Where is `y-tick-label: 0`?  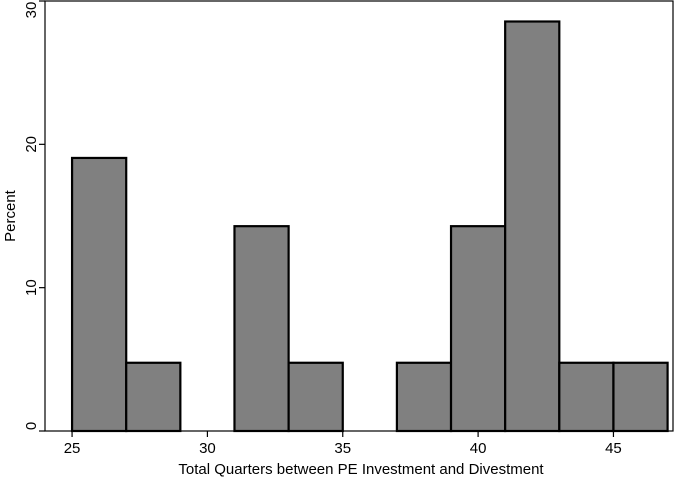 y-tick-label: 0 is located at coordinates (31, 426).